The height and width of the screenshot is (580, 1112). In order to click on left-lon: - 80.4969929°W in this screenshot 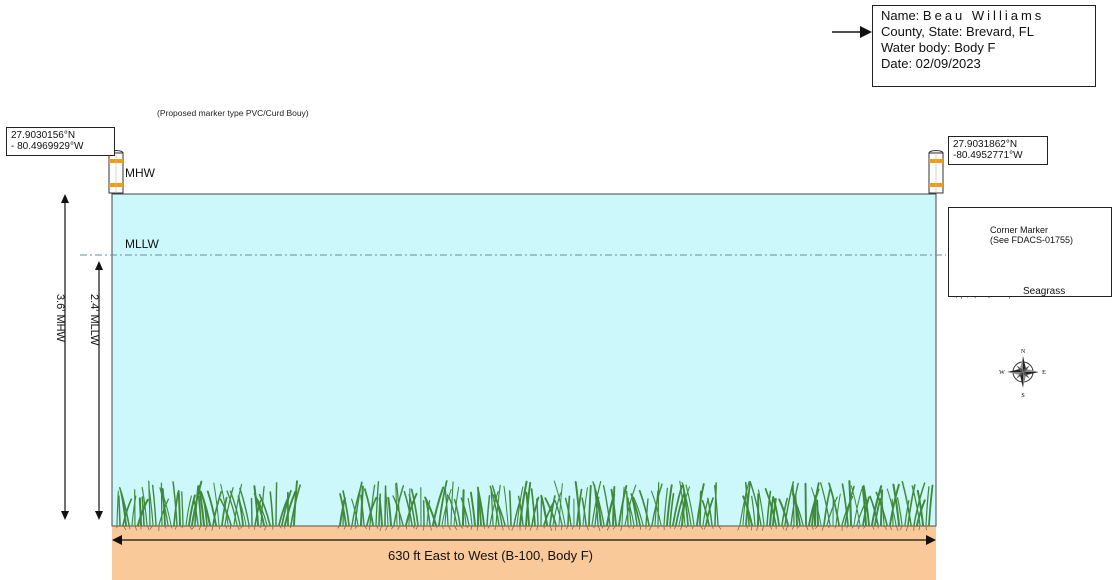, I will do `click(47, 146)`.